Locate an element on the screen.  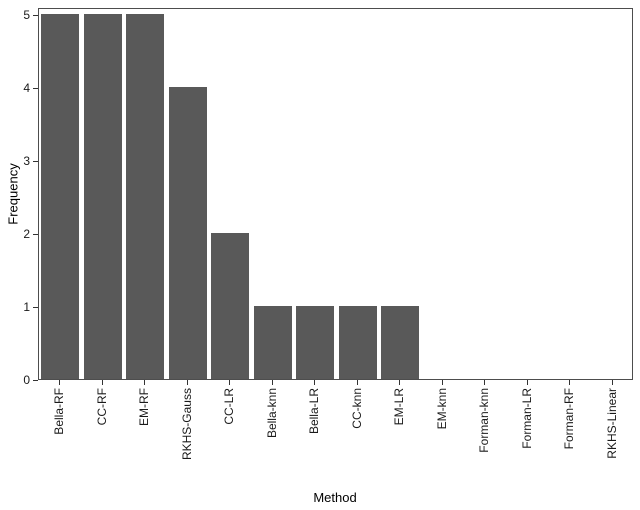
x-axis-tick-label: RKHS-Gauss is located at coordinates (187, 440).